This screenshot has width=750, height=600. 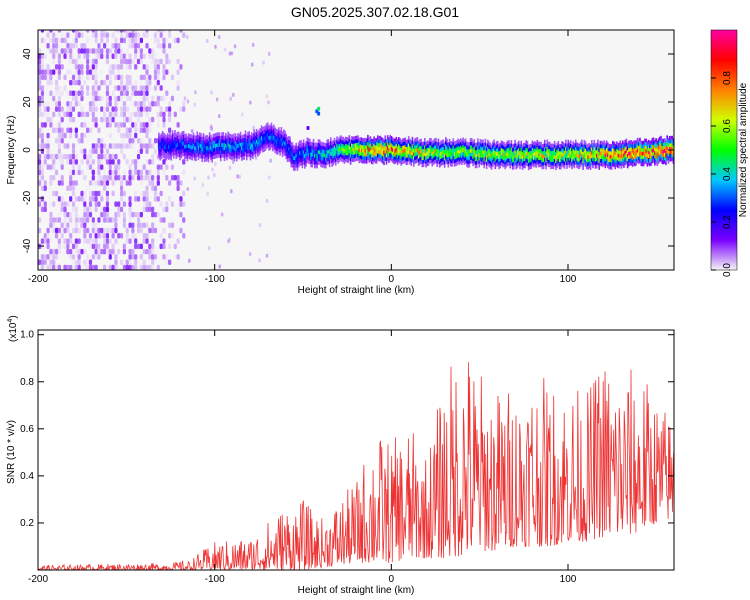 I want to click on snr-scale-base: x10, so click(x=13, y=330).